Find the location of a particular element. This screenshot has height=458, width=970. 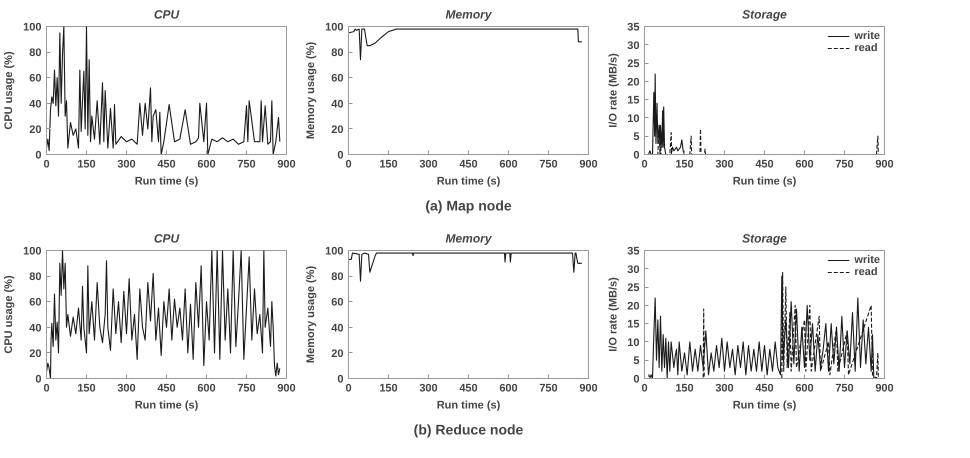

text: (b) Reduce node is located at coordinates (469, 430).